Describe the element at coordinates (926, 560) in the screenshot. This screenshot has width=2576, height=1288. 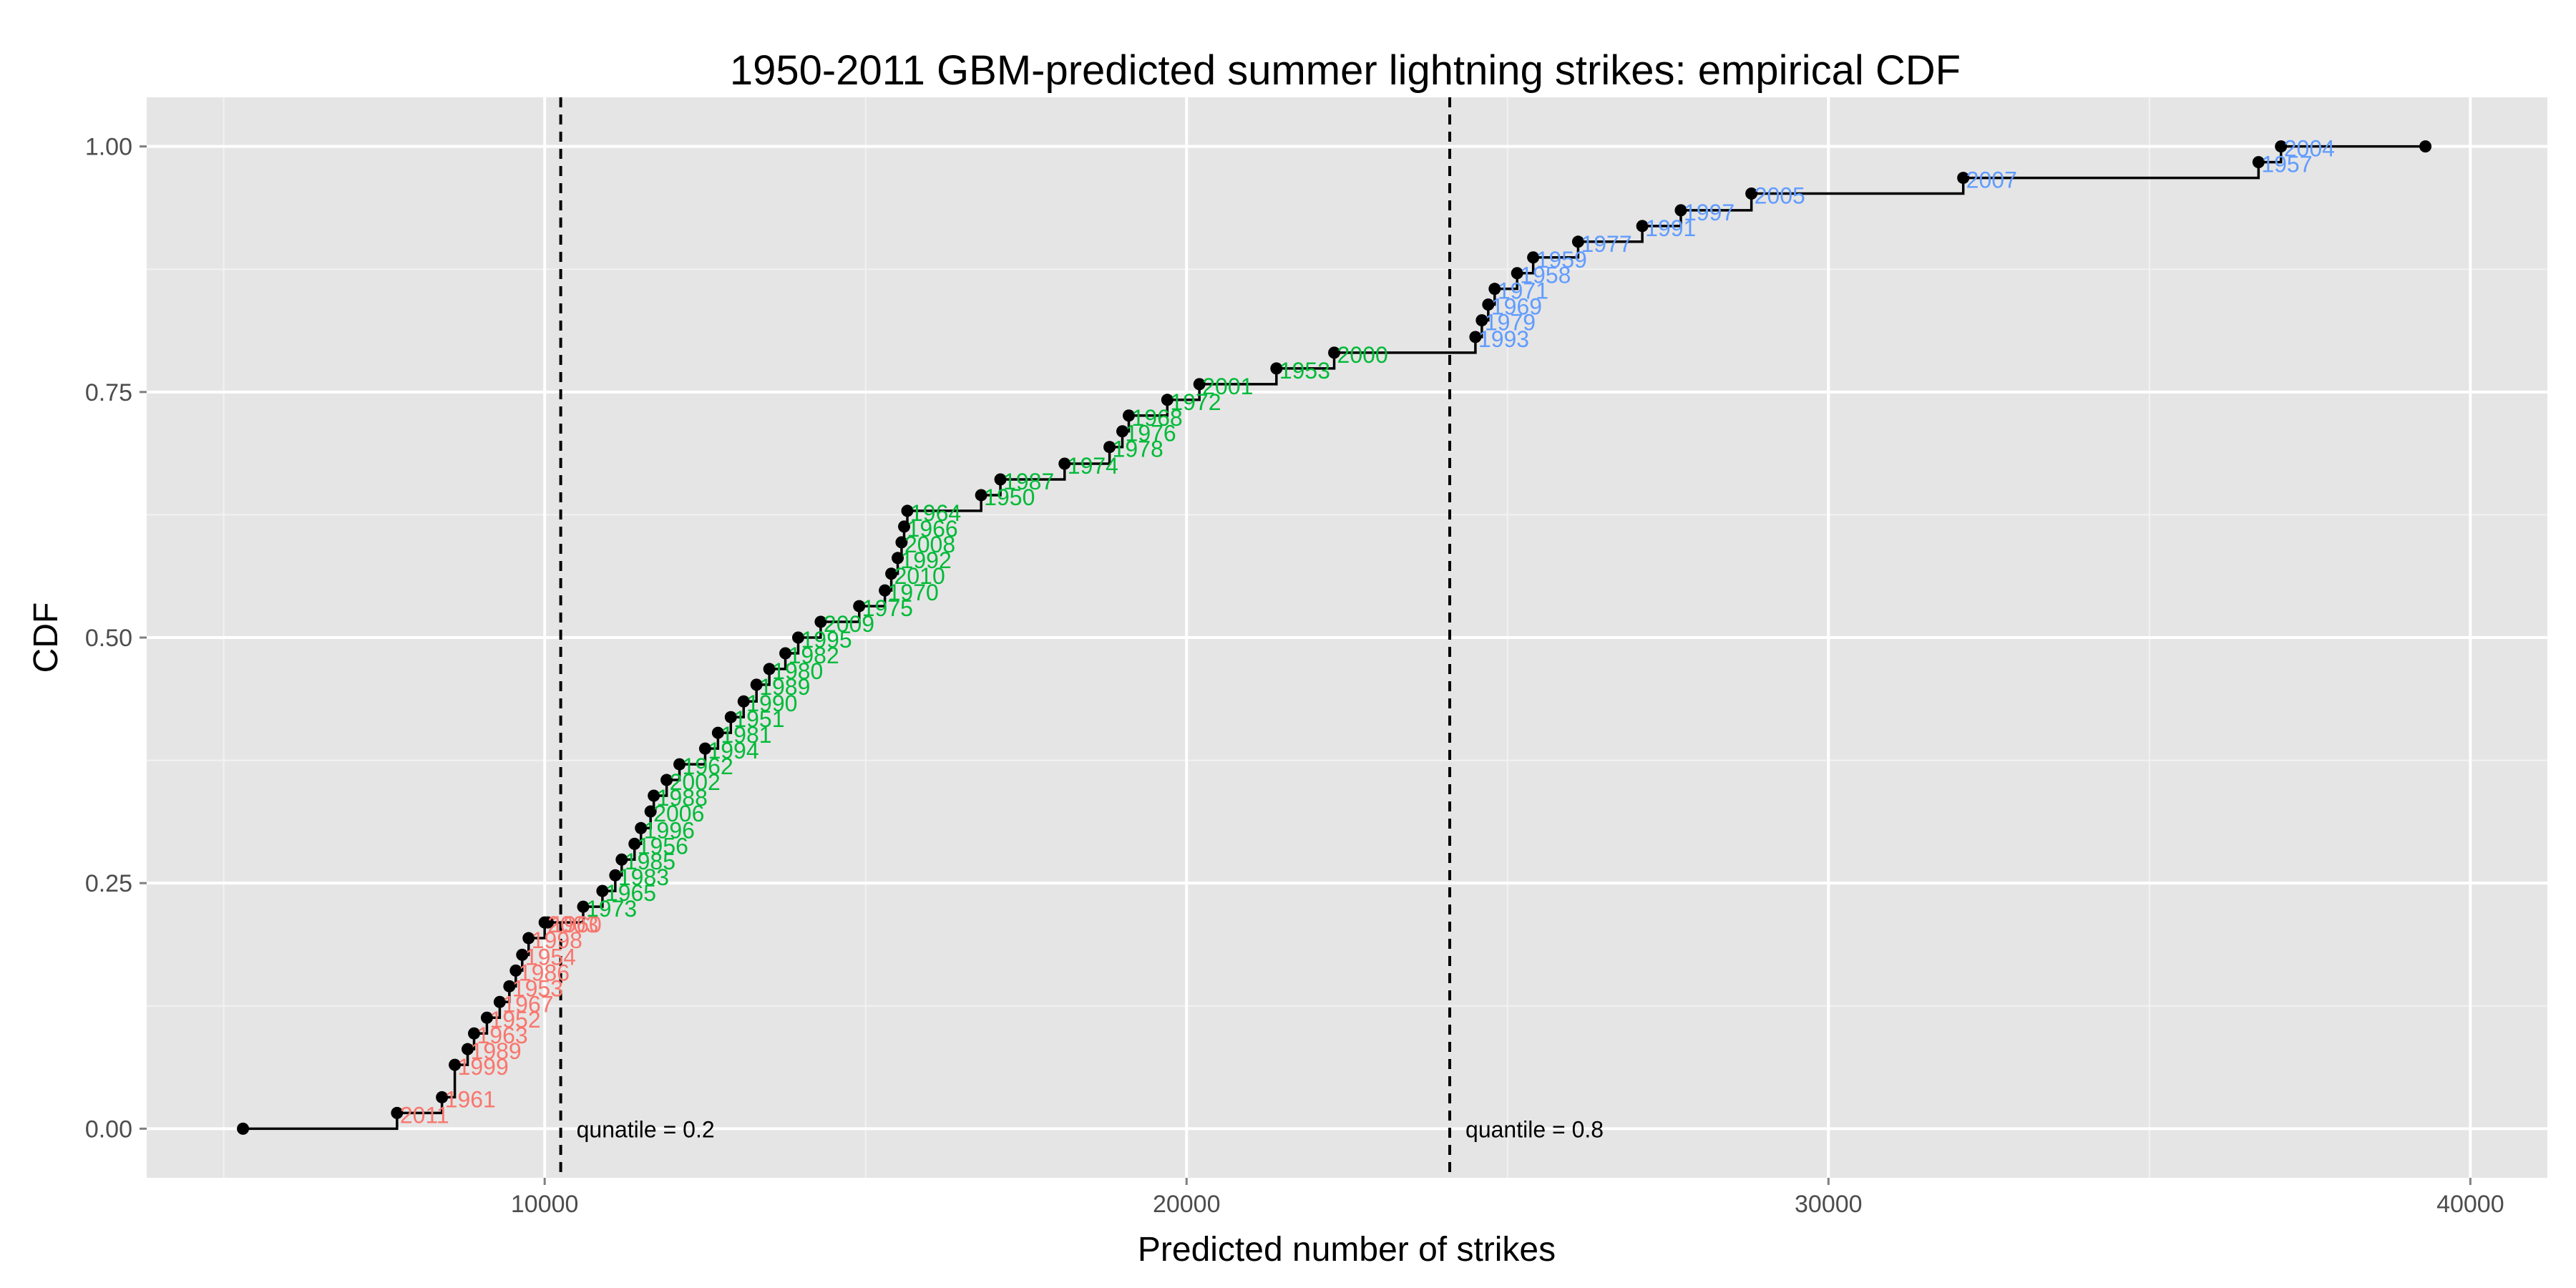
I see `year-label: 1992` at that location.